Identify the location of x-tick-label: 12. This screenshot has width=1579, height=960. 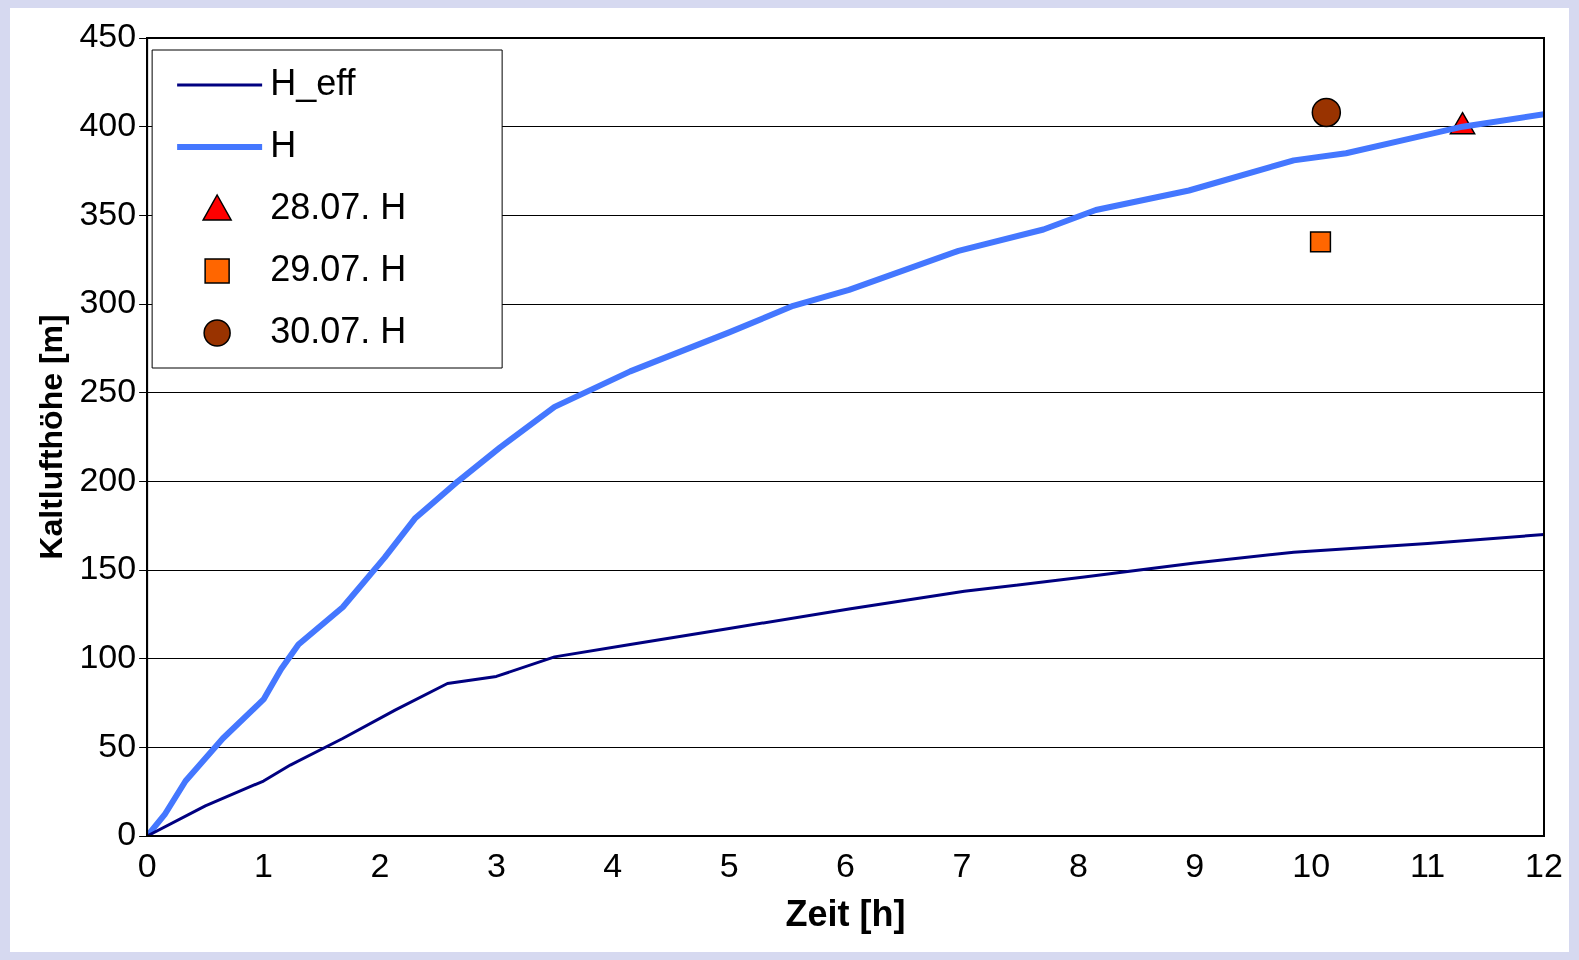
(1544, 864).